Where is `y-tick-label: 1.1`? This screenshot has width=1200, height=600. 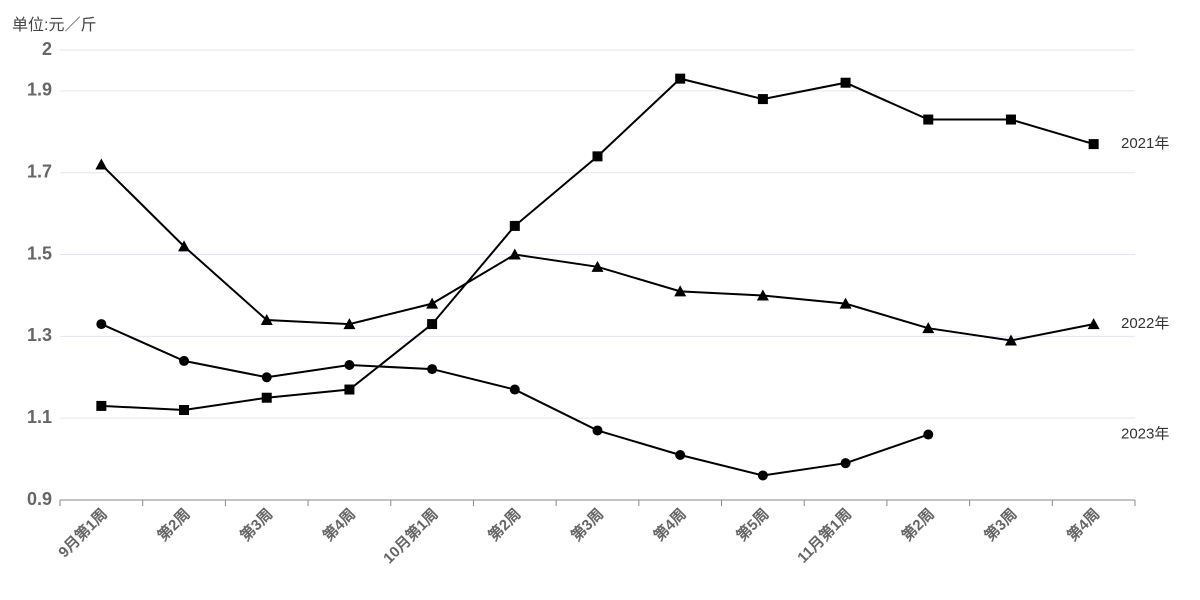 y-tick-label: 1.1 is located at coordinates (39, 417).